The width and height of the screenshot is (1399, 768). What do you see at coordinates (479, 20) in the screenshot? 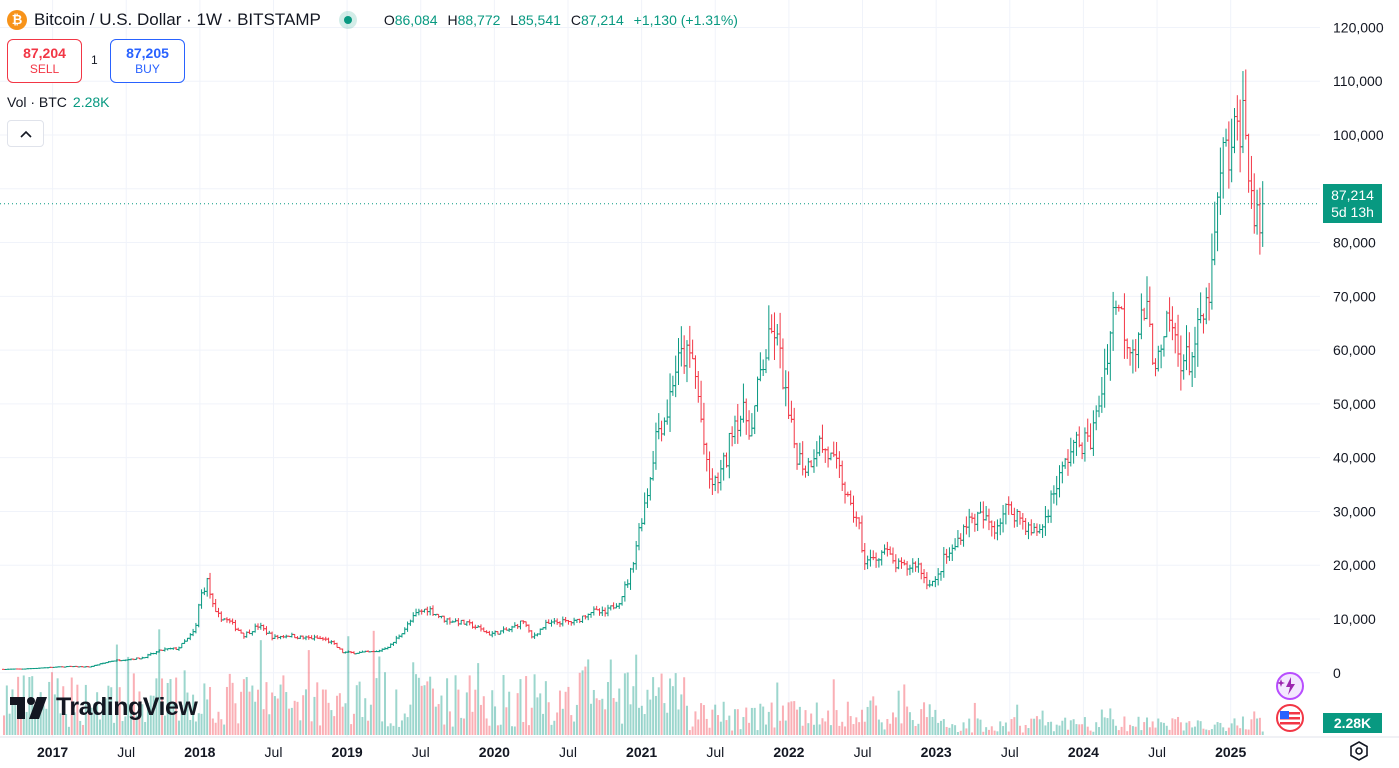
I see `high-value: 88,772` at bounding box center [479, 20].